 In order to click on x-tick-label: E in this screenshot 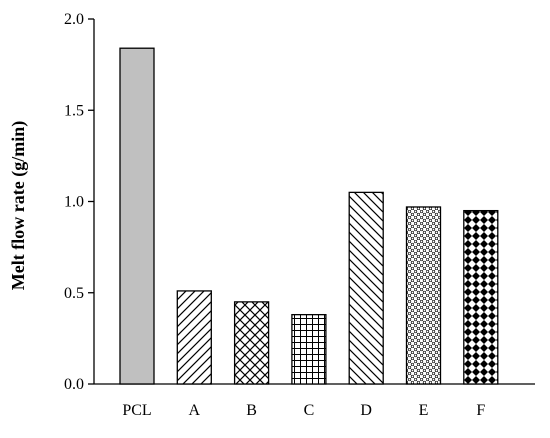, I will do `click(424, 410)`.